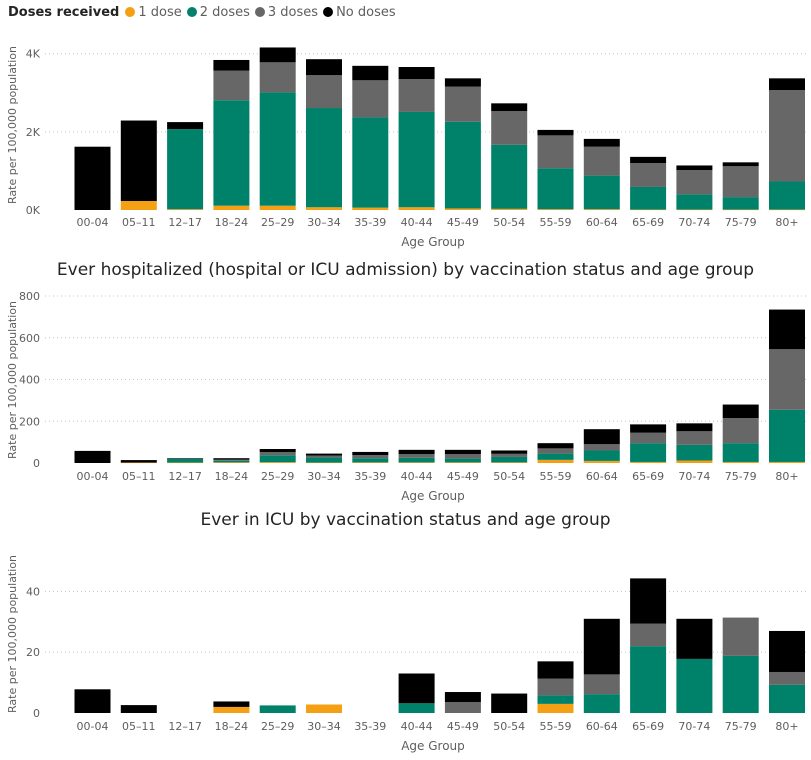 The height and width of the screenshot is (760, 811). What do you see at coordinates (153, 12) in the screenshot?
I see `legend-item-1-dose: 1 dose` at bounding box center [153, 12].